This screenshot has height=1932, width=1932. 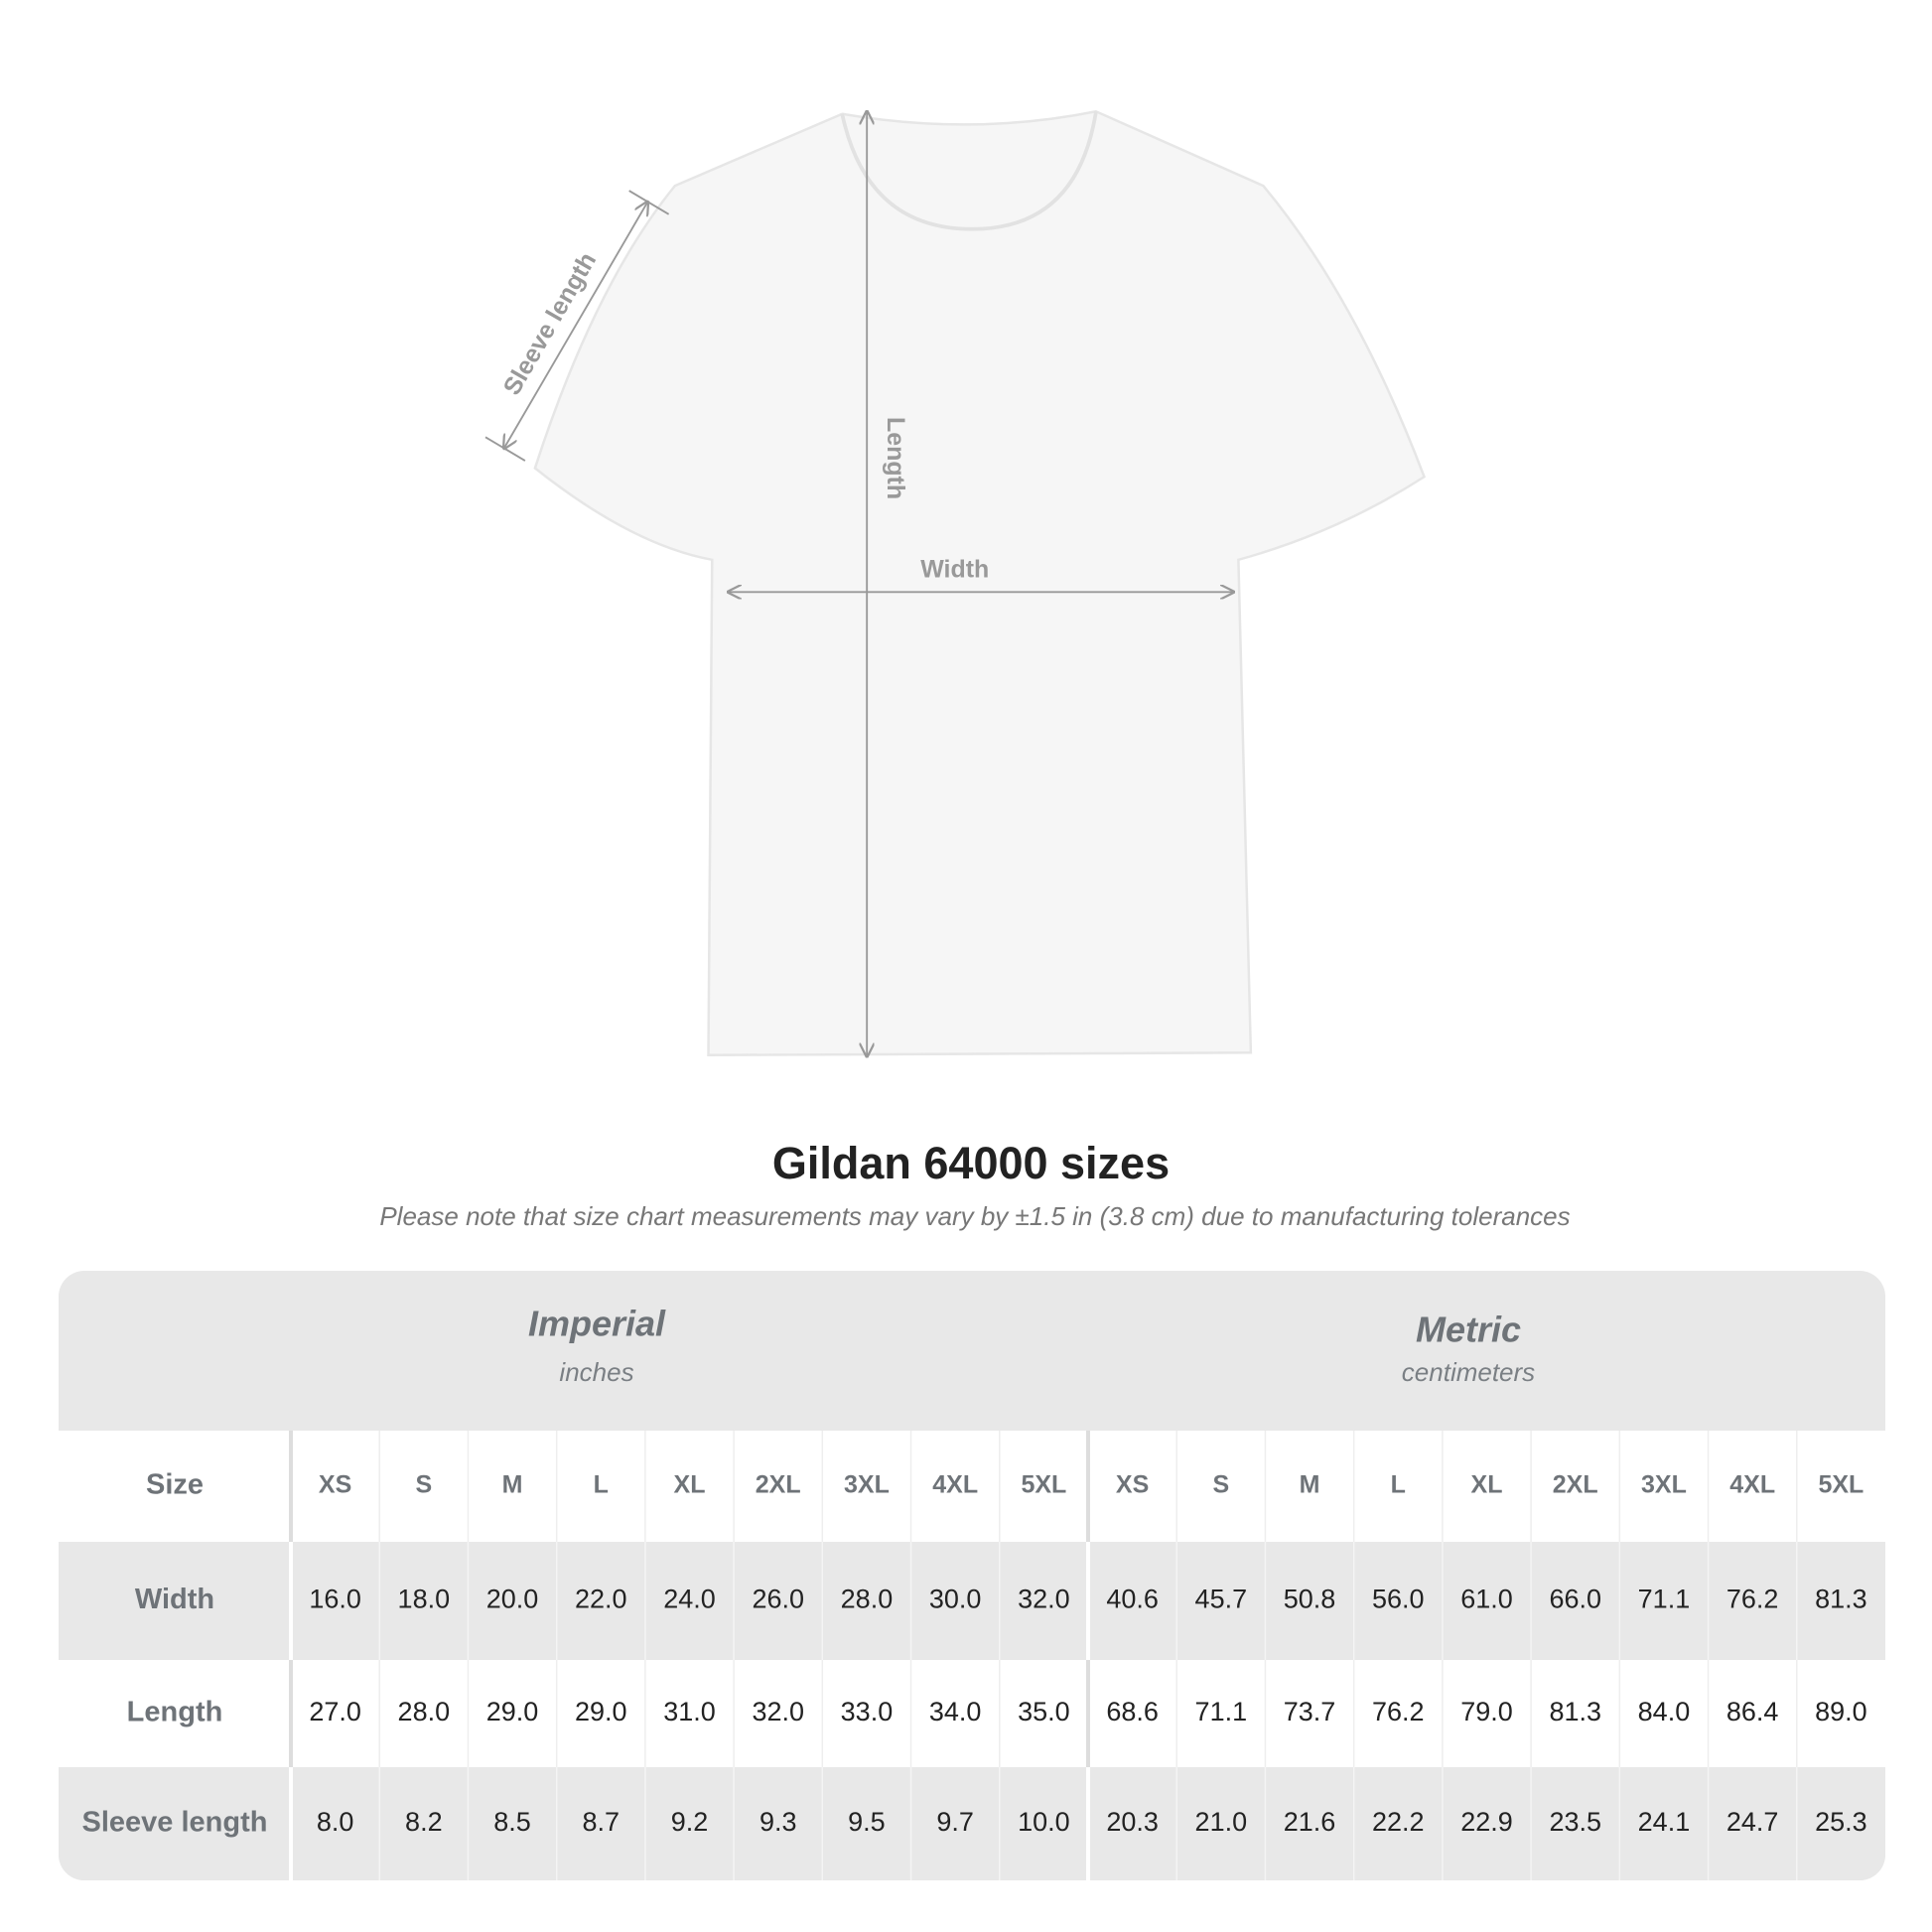 What do you see at coordinates (1486, 1822) in the screenshot?
I see `cell-value: 22.9` at bounding box center [1486, 1822].